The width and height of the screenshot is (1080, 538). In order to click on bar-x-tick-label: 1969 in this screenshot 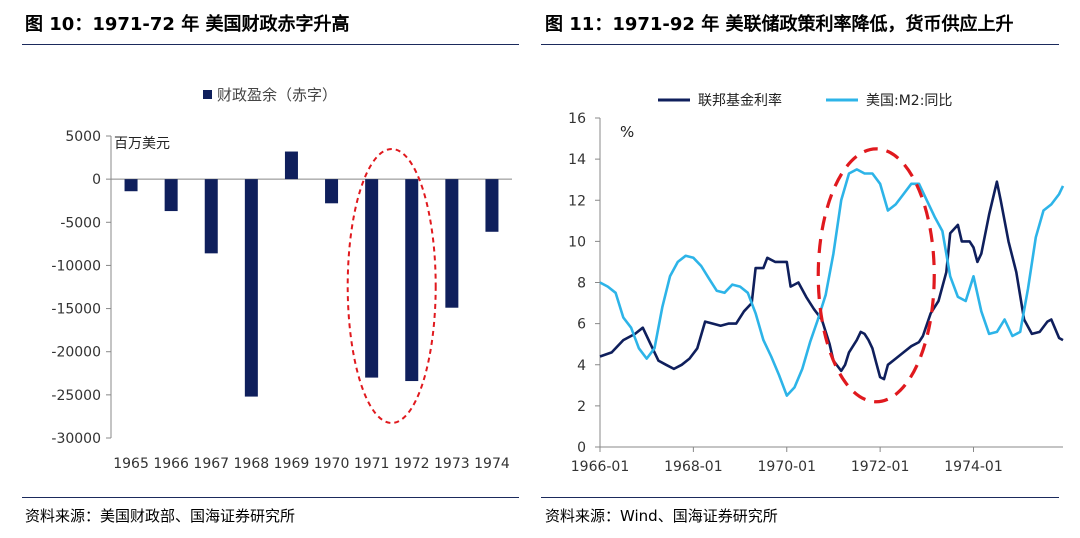, I will do `click(292, 464)`.